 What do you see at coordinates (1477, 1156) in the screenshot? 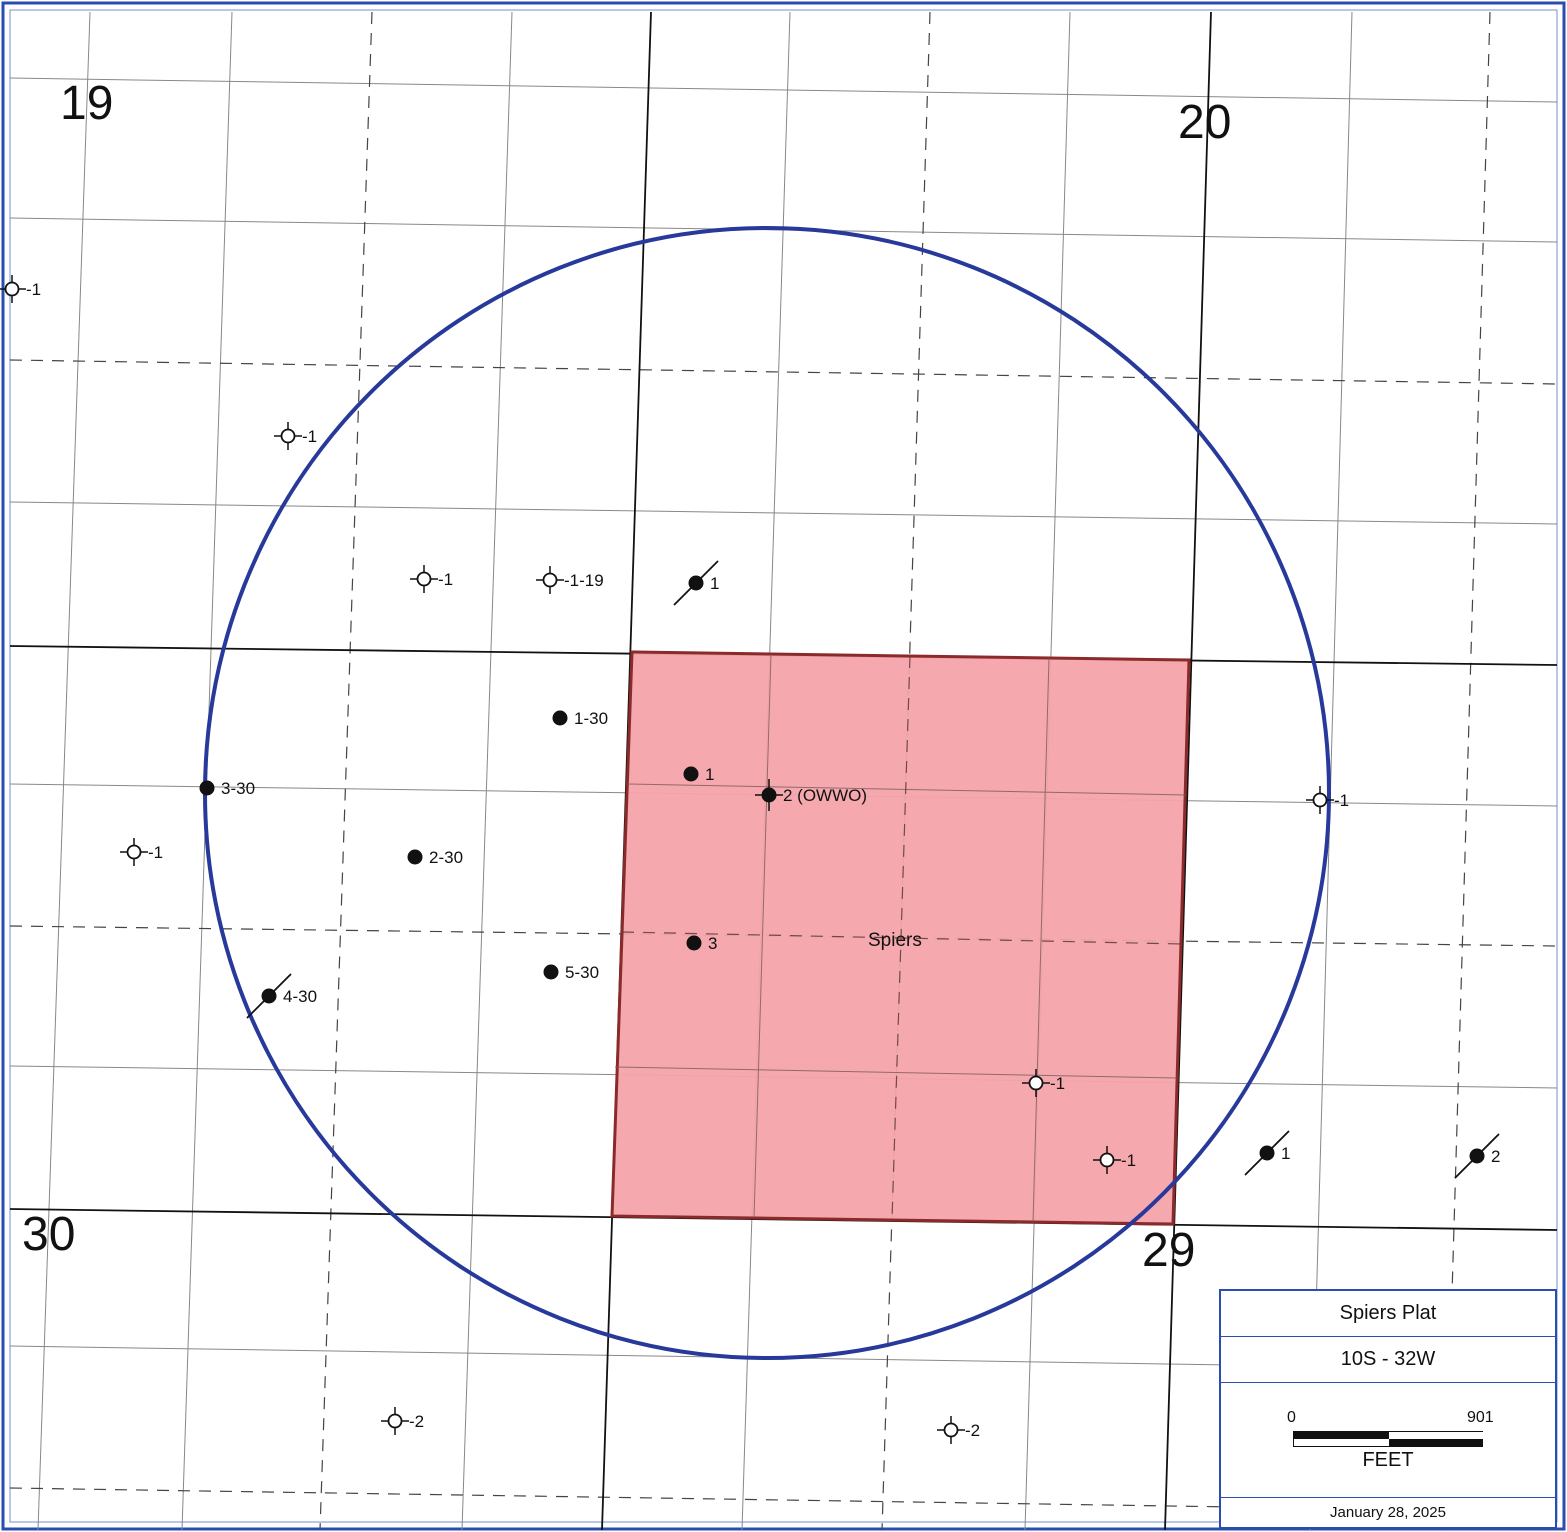
I see `well-symbol: 2` at bounding box center [1477, 1156].